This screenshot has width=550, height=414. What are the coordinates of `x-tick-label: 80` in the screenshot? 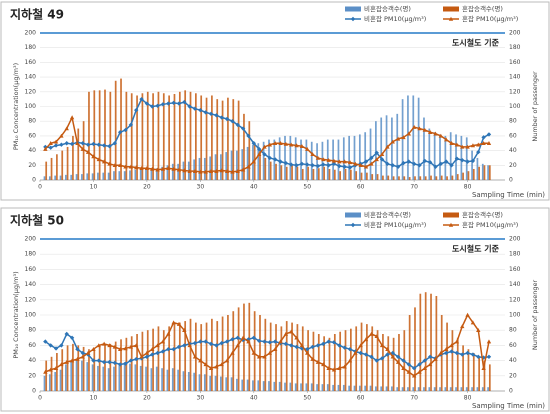 It's located at (468, 187).